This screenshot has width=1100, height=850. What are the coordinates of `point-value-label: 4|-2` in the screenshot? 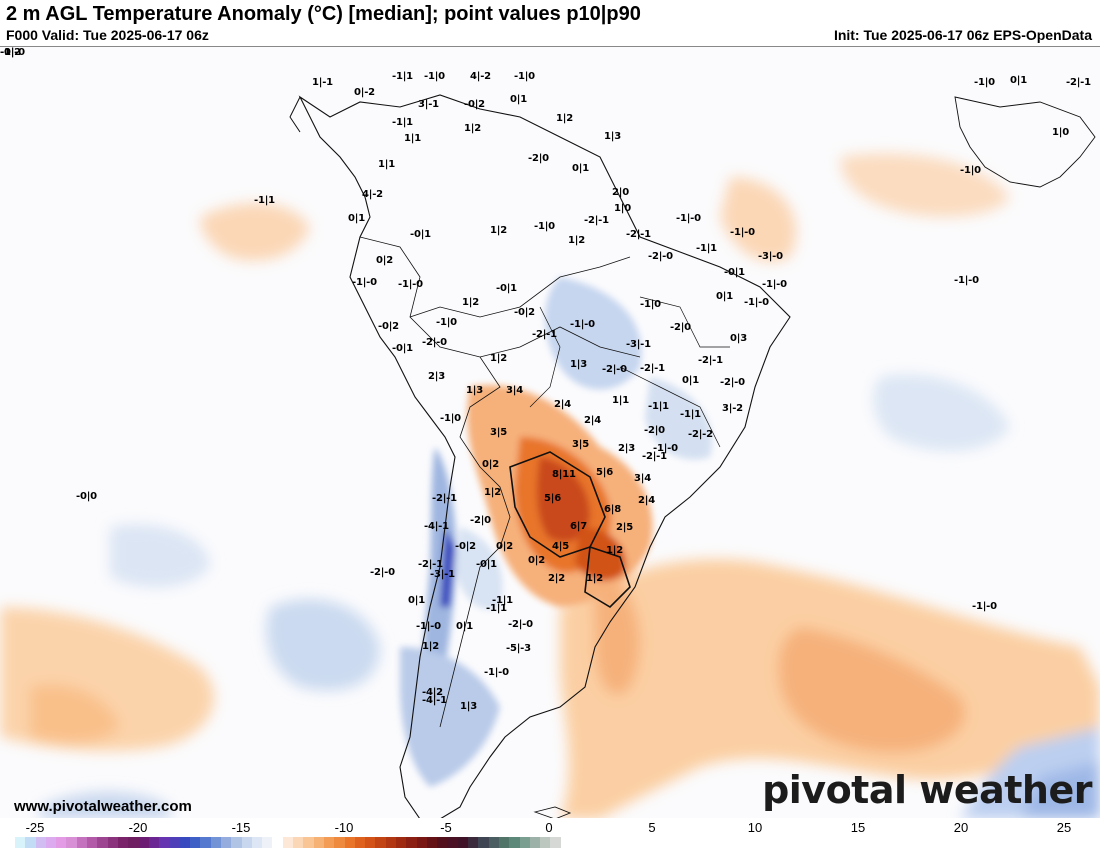 It's located at (372, 194).